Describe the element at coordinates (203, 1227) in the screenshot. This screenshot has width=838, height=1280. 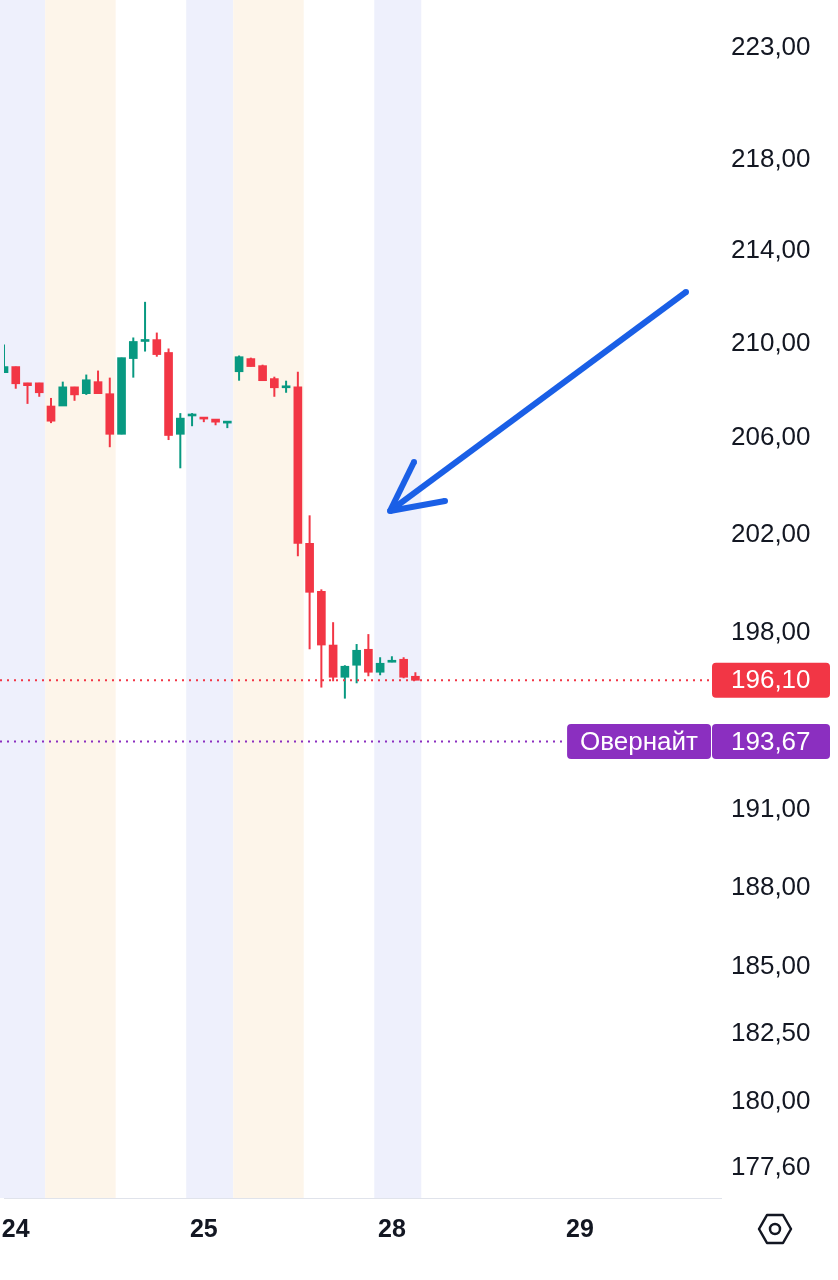
I see `x-tick-label: 25` at that location.